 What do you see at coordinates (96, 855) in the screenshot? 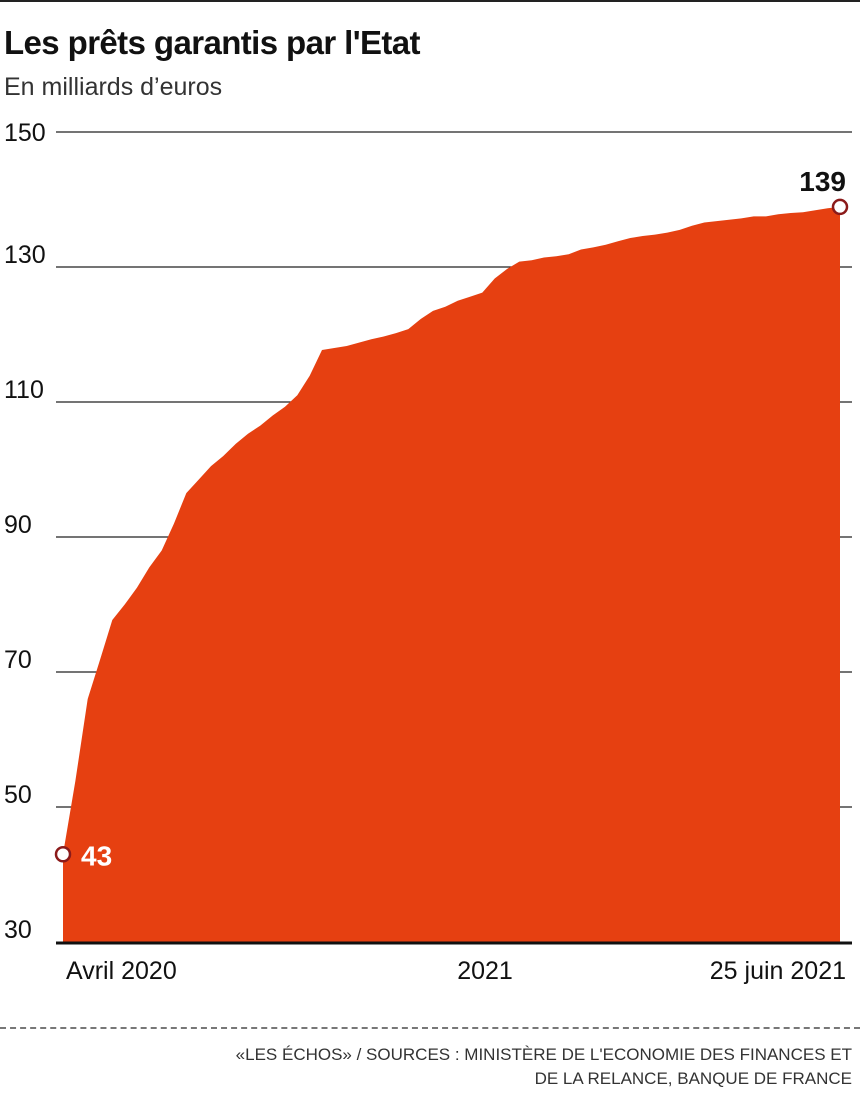
I see `start-value-label: 43` at bounding box center [96, 855].